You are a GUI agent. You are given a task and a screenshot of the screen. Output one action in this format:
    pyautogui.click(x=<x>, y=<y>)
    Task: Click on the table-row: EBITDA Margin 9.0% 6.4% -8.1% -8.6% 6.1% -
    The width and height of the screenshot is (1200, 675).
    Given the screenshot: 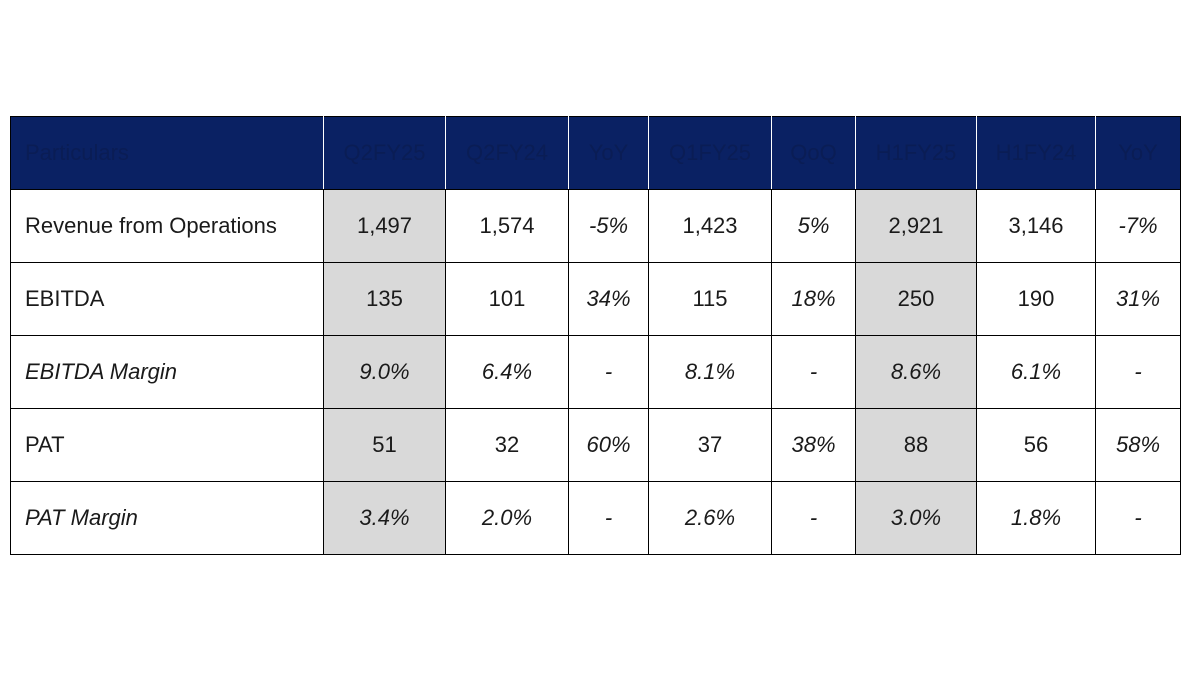 What is the action you would take?
    pyautogui.click(x=595, y=372)
    